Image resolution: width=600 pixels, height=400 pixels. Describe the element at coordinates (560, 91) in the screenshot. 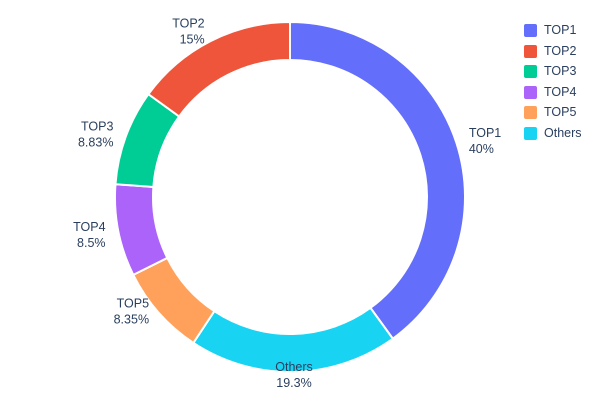

I see `legend-label-top4: TOP4` at that location.